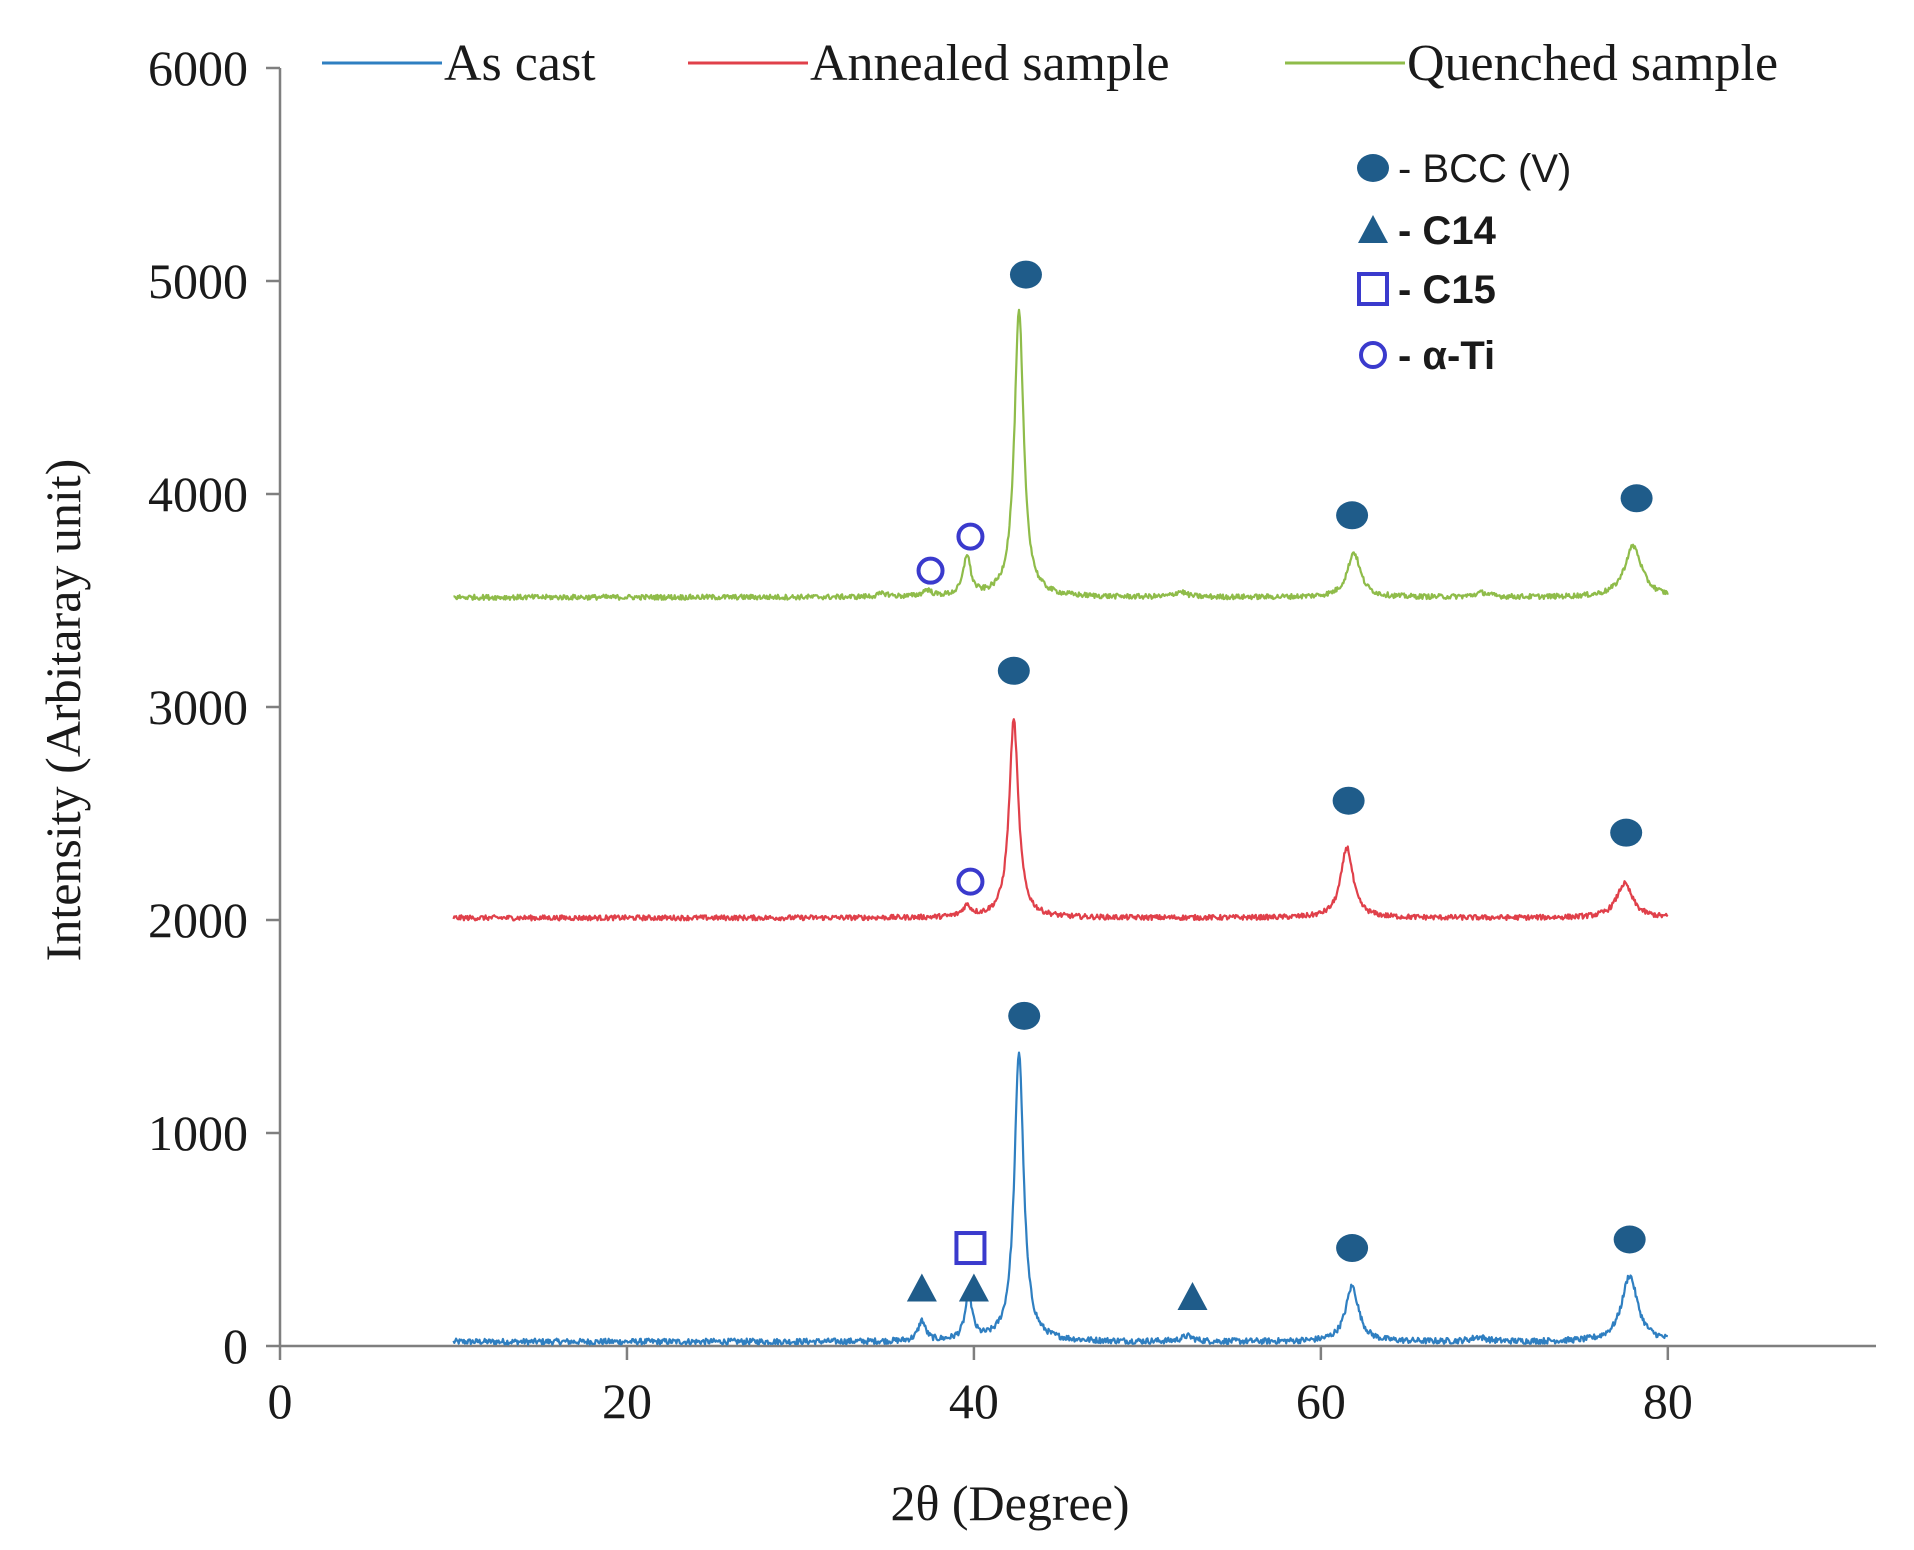 This screenshot has height=1550, width=1914. What do you see at coordinates (1447, 290) in the screenshot?
I see `phase-label-2: - C15` at bounding box center [1447, 290].